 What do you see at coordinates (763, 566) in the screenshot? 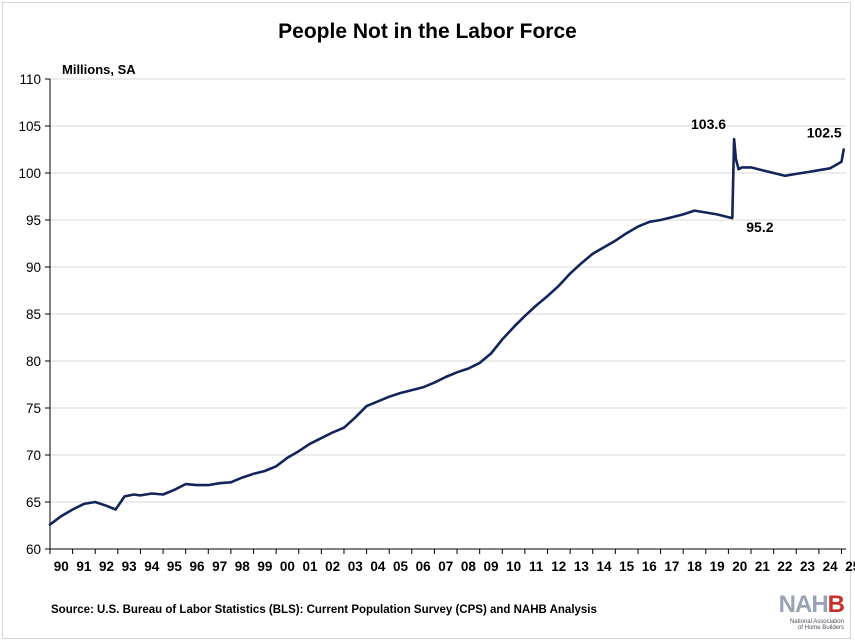
I see `x-tick-label: 21` at bounding box center [763, 566].